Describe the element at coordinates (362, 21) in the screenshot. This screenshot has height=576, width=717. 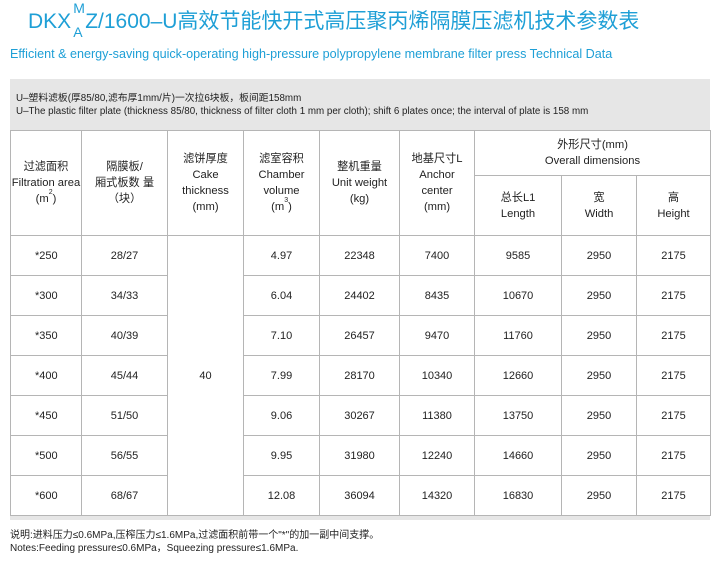
I see `title-text: Z/1600–U高效节能快开式高压聚丙烯隔膜压滤机技术参数表` at that location.